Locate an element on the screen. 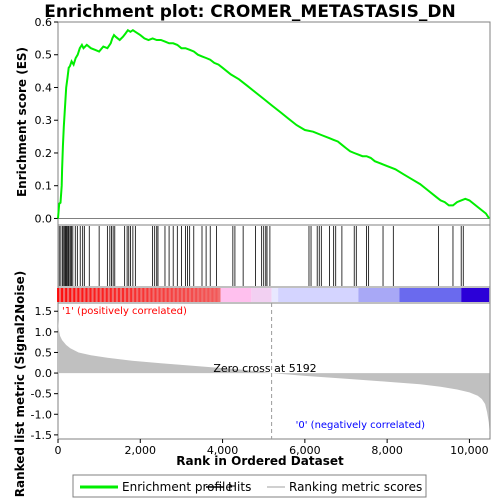 This screenshot has height=500, width=500. metric-y-ticks: -1.5 -1.0 -0.5 0.0 0.5 1.0 1.5 is located at coordinates (44, 373).